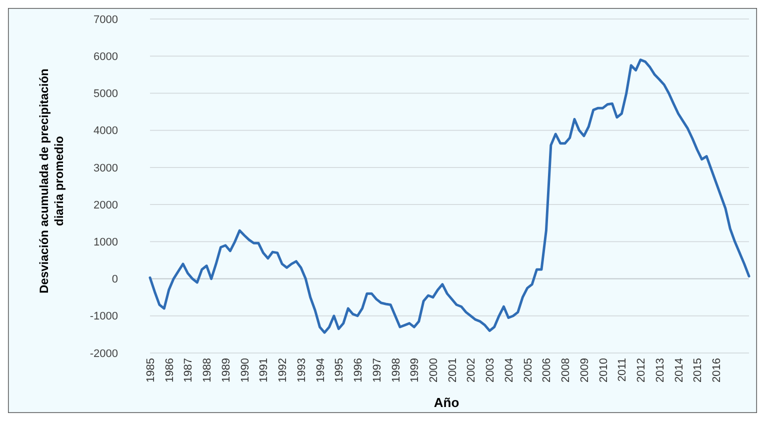 This screenshot has width=765, height=421. Describe the element at coordinates (188, 370) in the screenshot. I see `x-tick-label: 1987` at that location.